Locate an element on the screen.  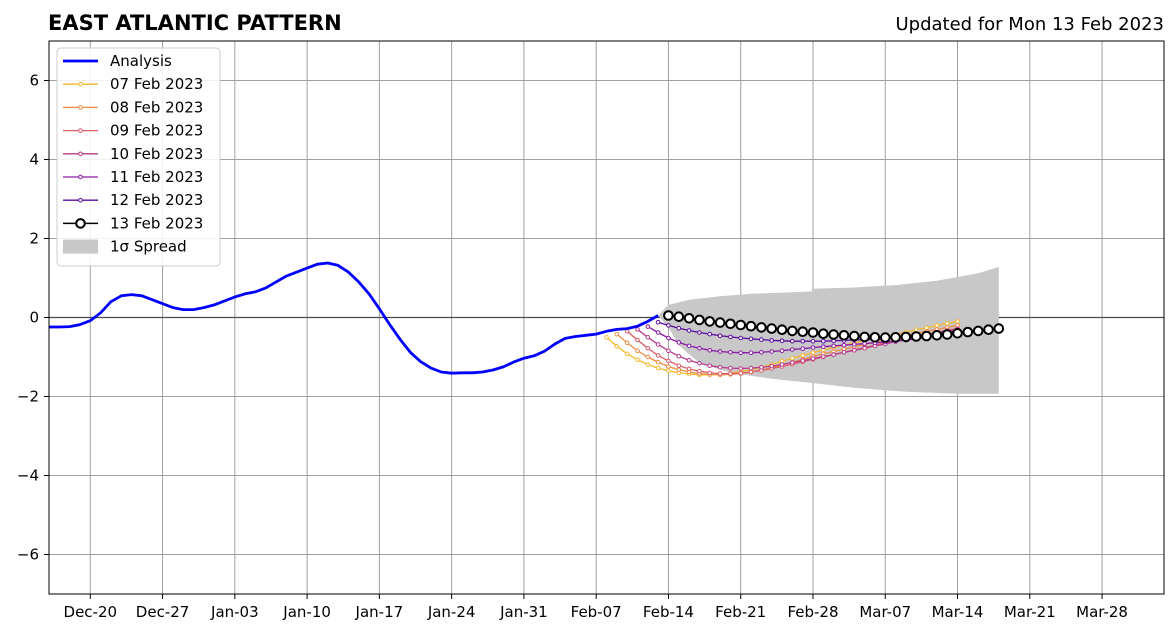
legend-label: 10 Feb 2023 is located at coordinates (156, 154).